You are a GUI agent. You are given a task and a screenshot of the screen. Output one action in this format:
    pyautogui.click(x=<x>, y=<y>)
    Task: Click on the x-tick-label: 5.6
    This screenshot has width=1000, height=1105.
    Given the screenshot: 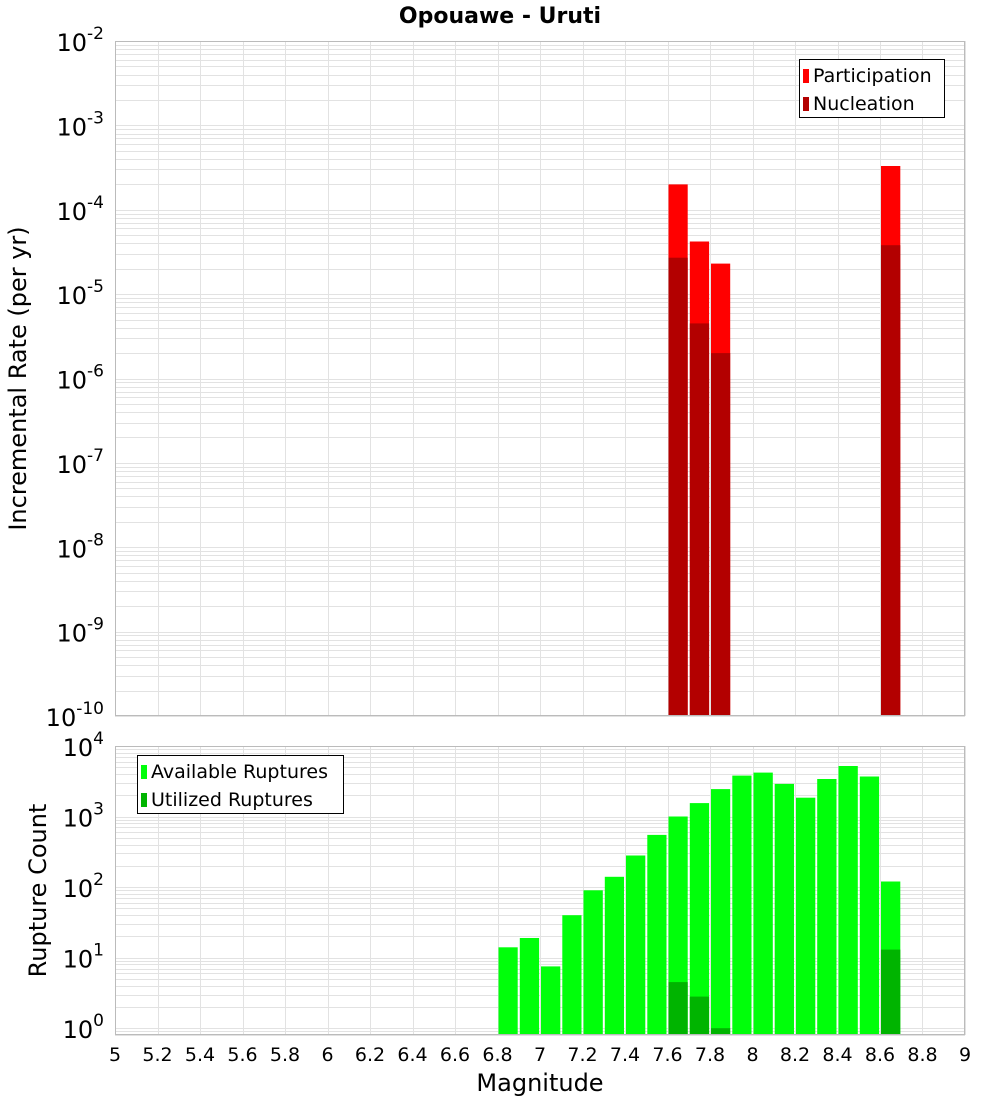 What is the action you would take?
    pyautogui.click(x=242, y=1055)
    